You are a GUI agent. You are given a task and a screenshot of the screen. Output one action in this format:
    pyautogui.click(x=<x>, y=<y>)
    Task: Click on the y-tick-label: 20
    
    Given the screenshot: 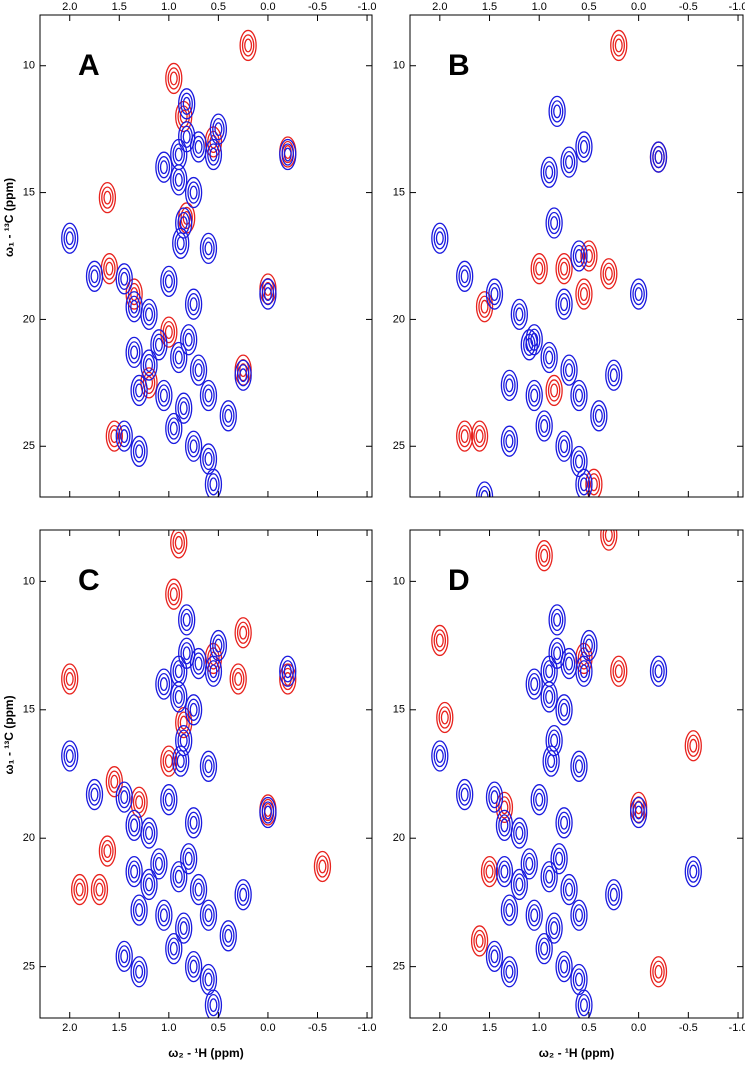 What is the action you would take?
    pyautogui.click(x=29, y=838)
    